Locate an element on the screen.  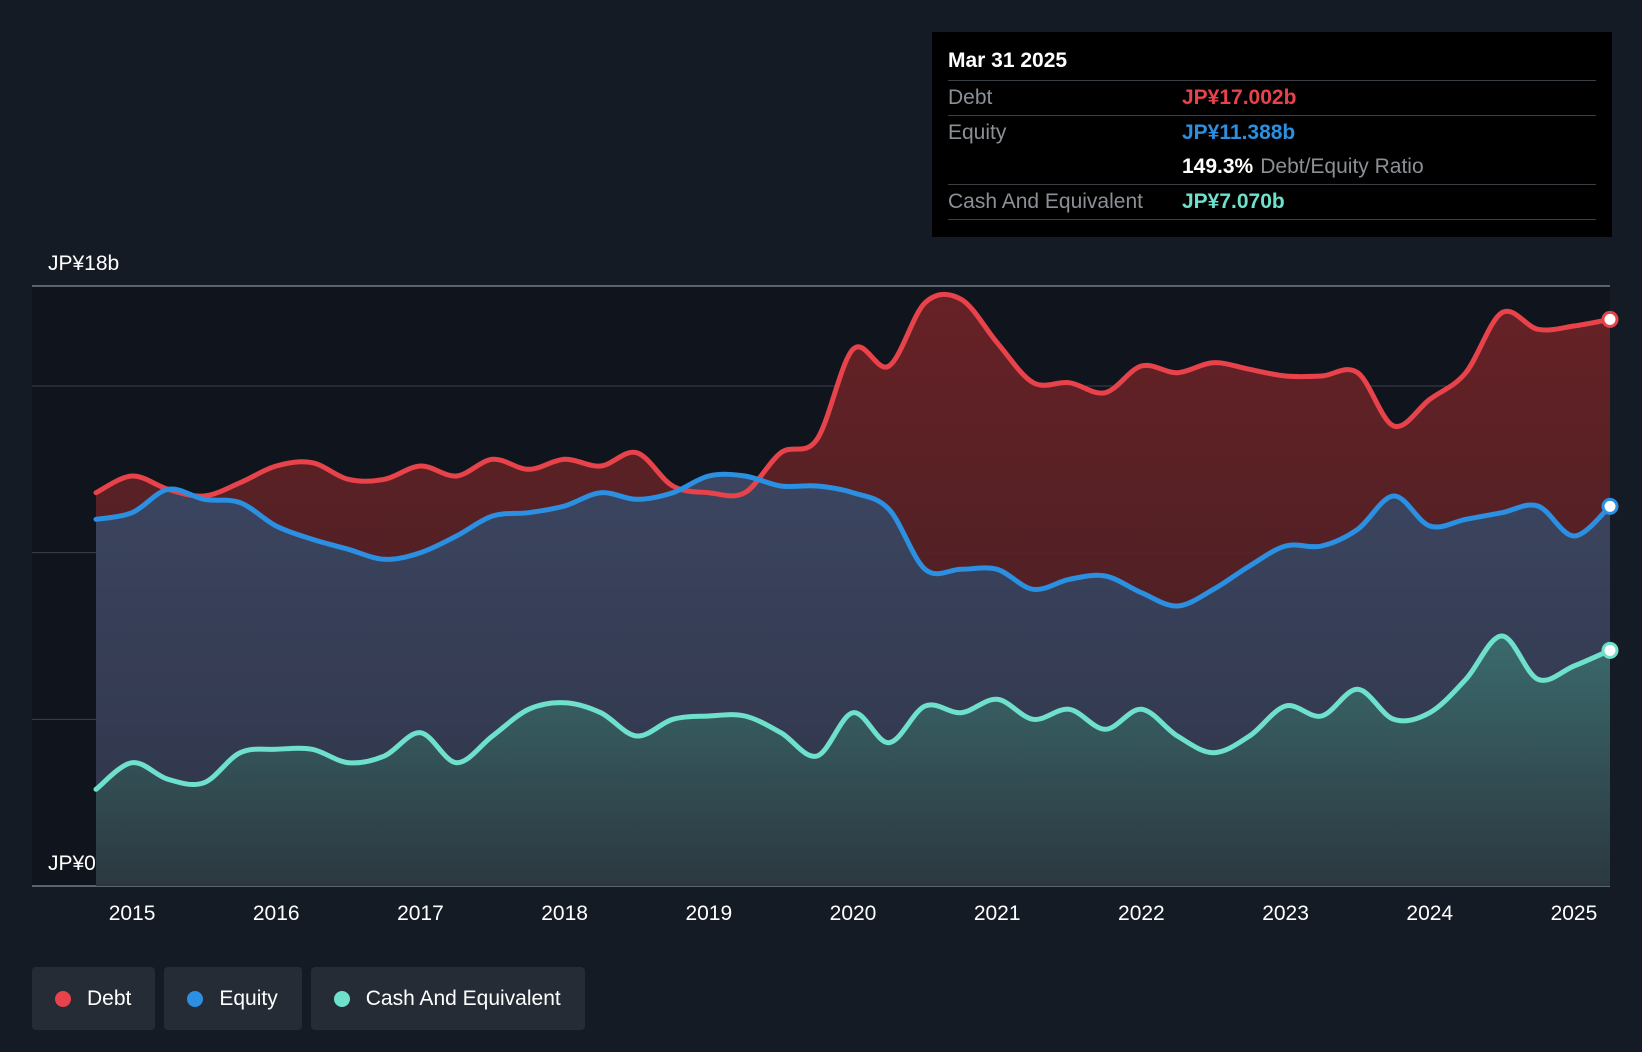
equity-line is located at coordinates (853, 540).